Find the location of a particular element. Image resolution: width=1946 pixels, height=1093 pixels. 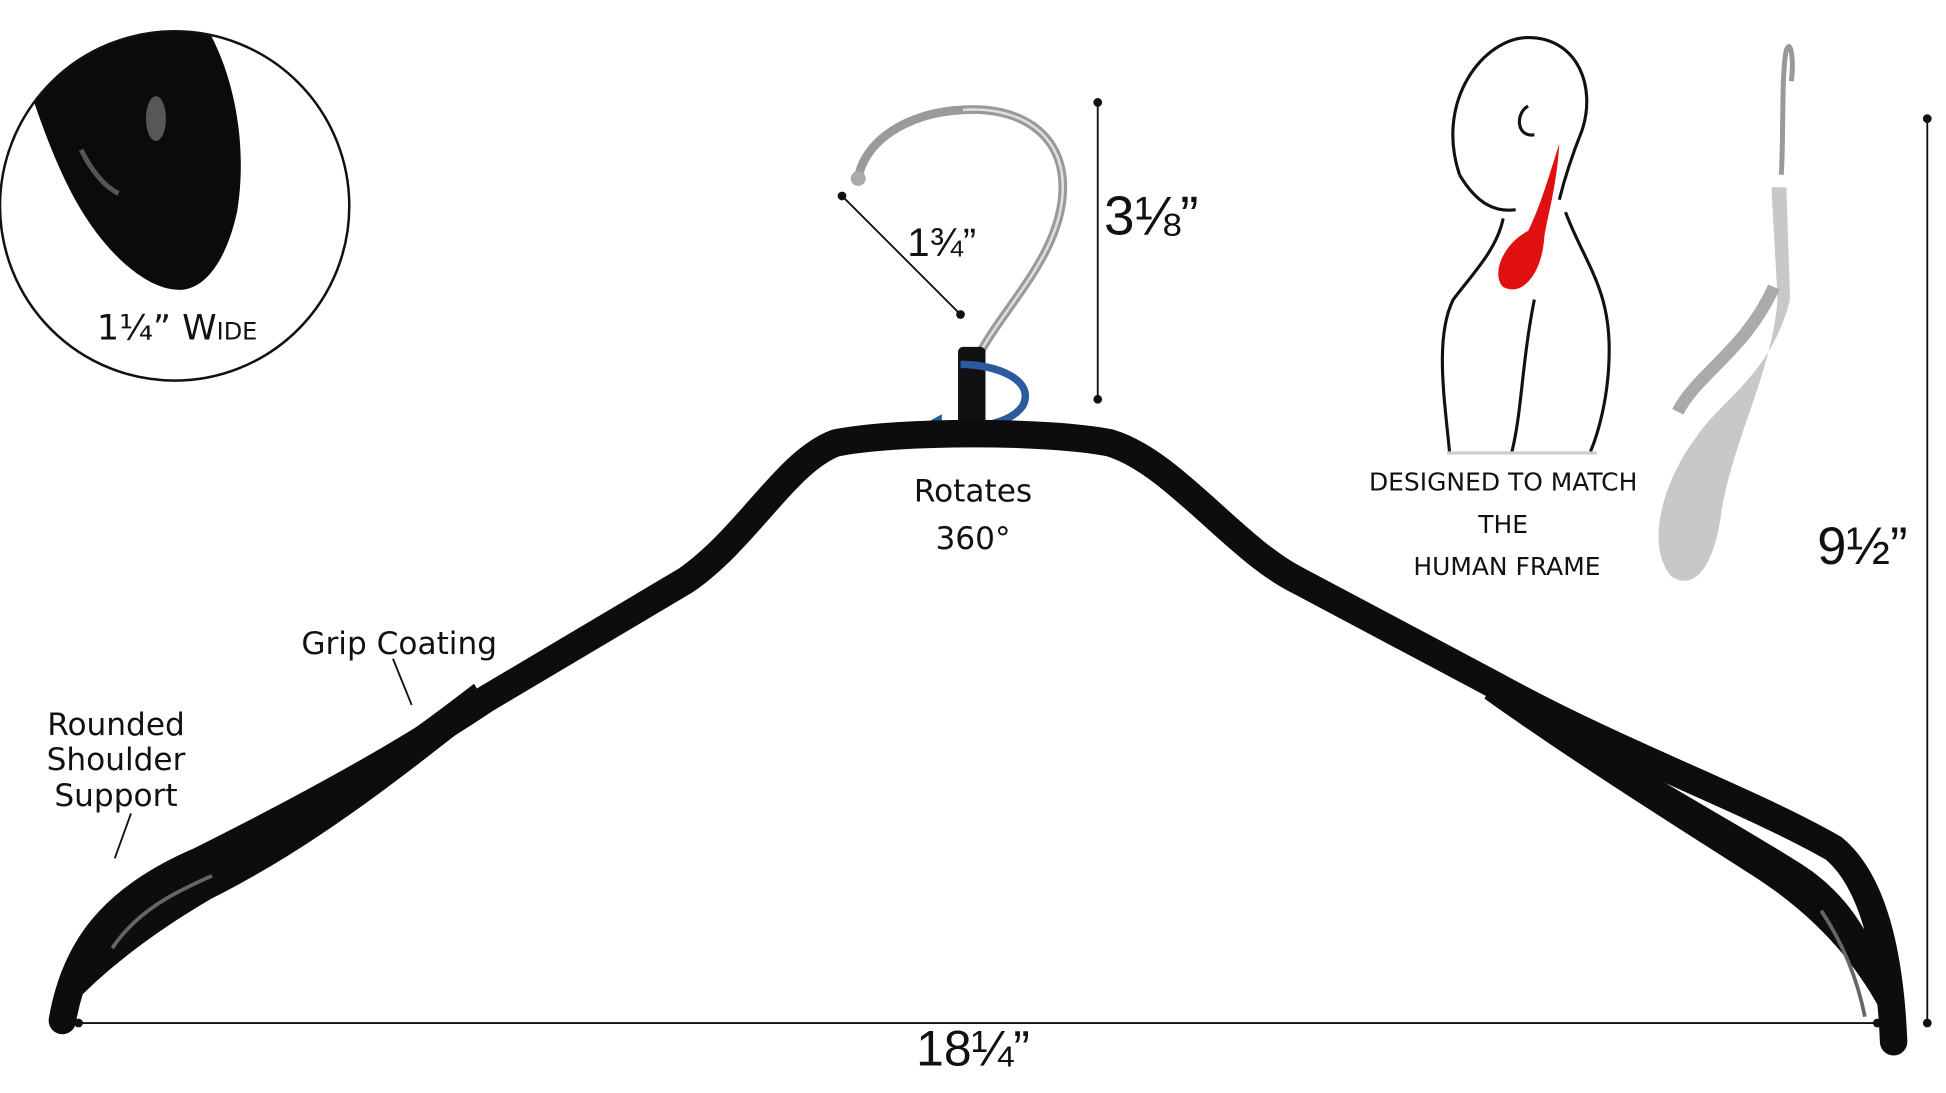

grip-label: Grip Coating is located at coordinates (399, 644).